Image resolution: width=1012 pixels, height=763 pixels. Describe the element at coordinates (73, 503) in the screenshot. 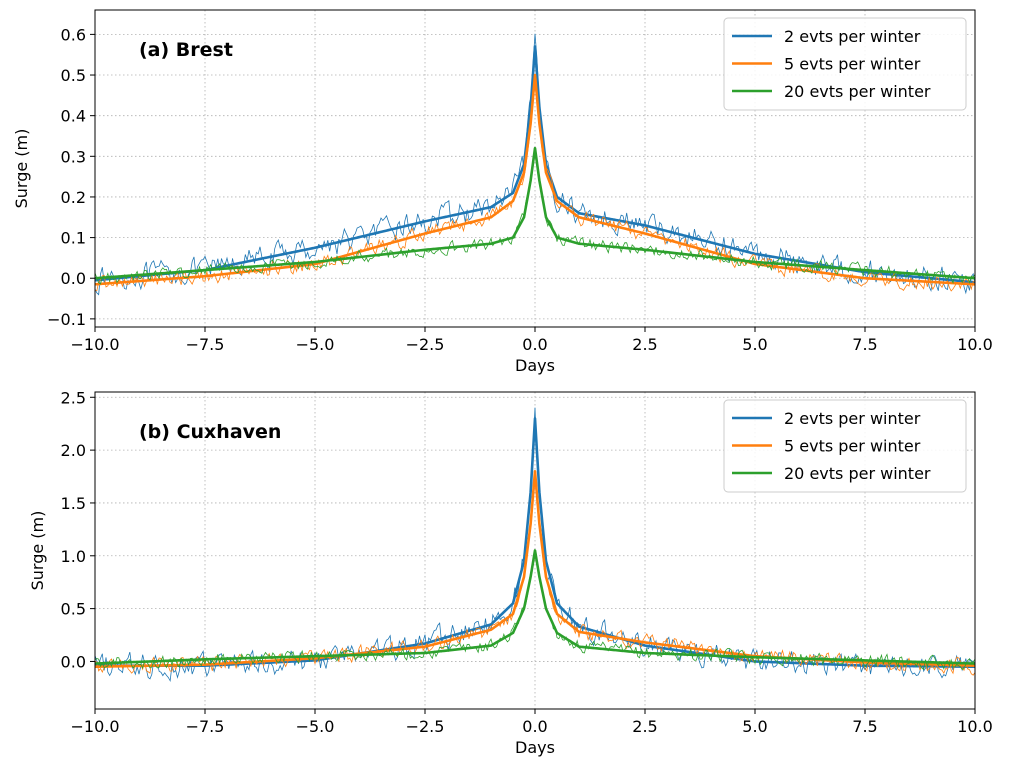

I see `y-tick-label: 1.5` at that location.